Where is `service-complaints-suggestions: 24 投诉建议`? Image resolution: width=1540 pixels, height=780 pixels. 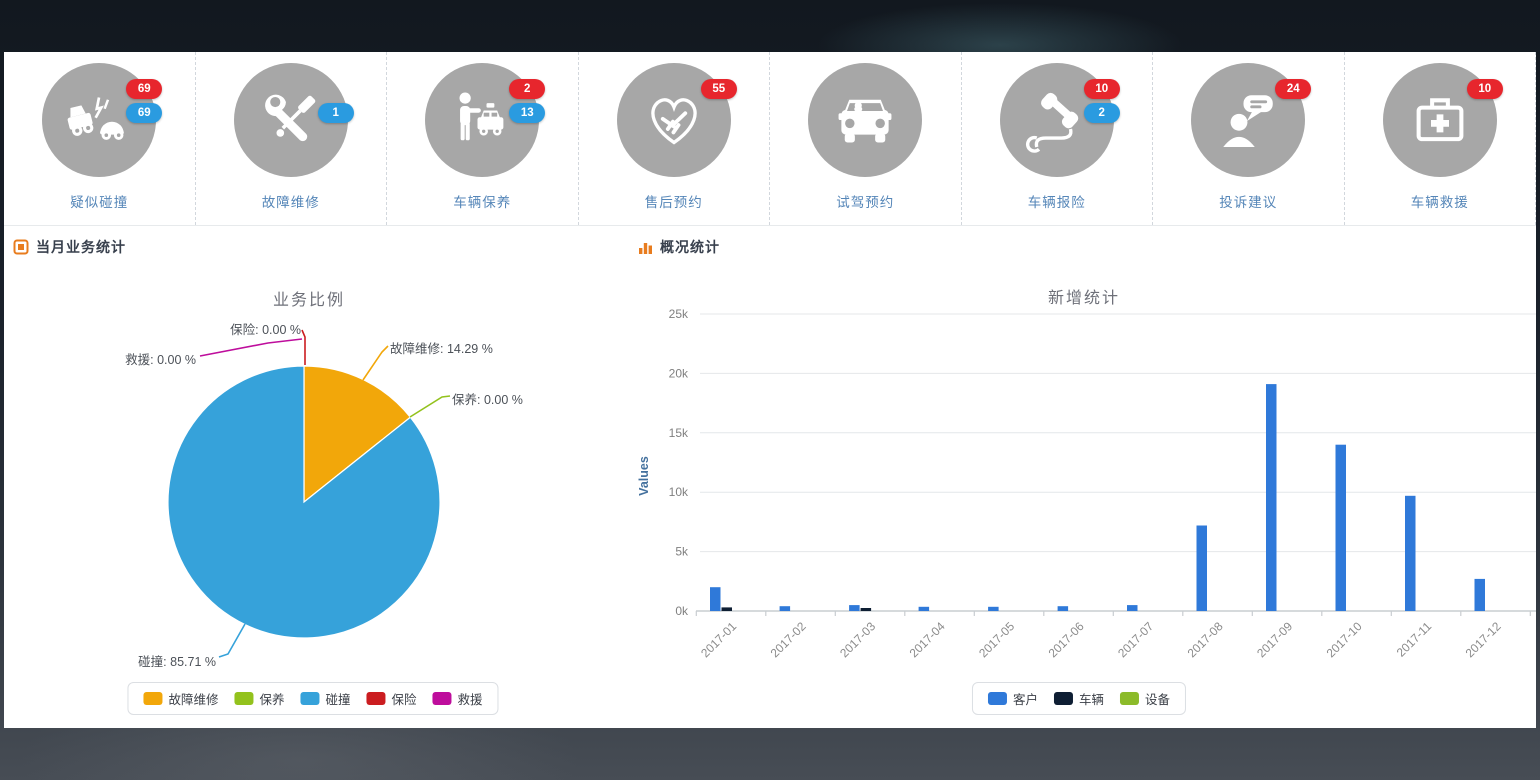
service-complaints-suggestions: 24 投诉建议 is located at coordinates (1249, 138).